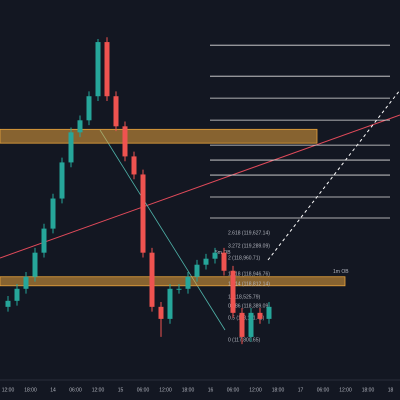 The width and height of the screenshot is (400, 400). Describe the element at coordinates (341, 272) in the screenshot. I see `zone-label: 1m OB` at that location.